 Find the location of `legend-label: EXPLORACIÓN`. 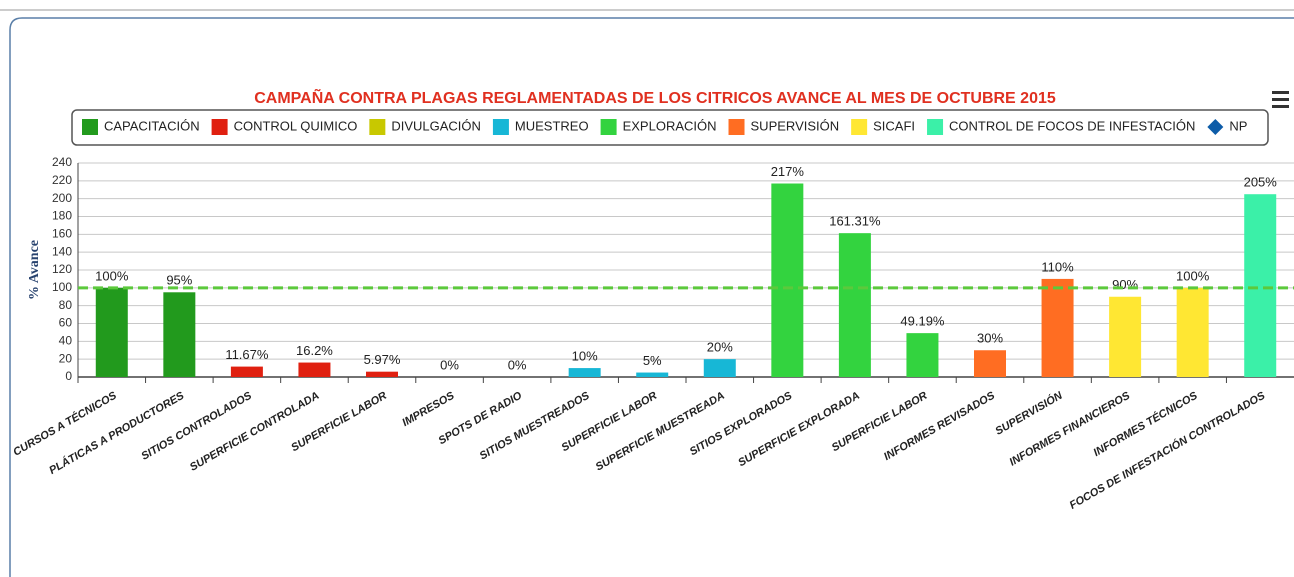

legend-label: EXPLORACIÓN is located at coordinates (670, 125).